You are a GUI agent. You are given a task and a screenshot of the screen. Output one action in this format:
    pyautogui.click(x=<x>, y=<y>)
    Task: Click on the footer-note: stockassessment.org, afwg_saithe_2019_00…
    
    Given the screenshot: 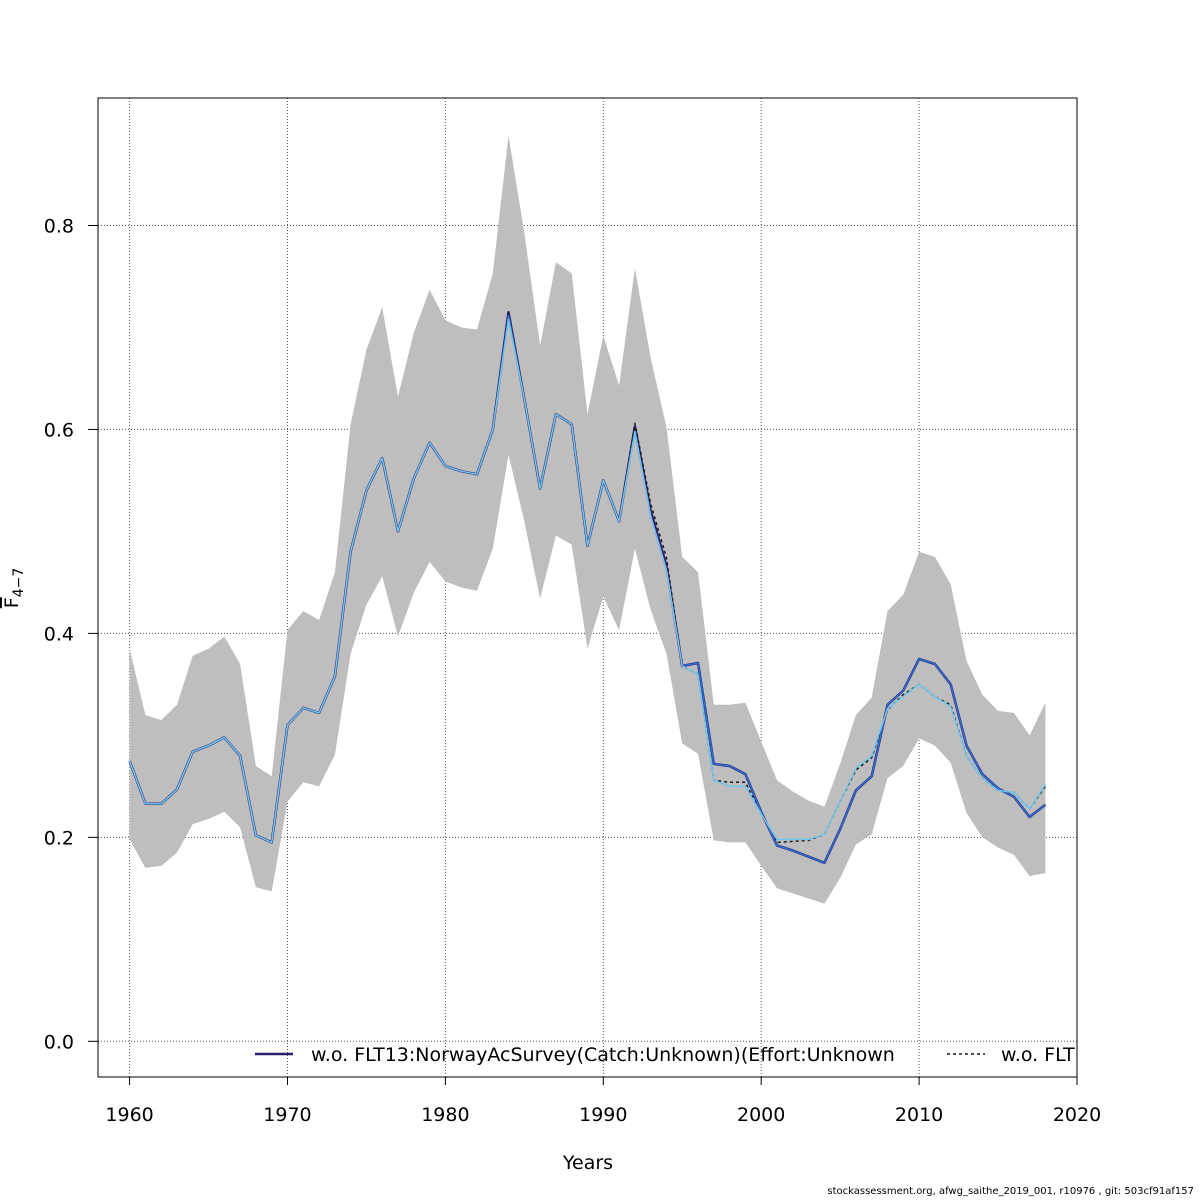 What is the action you would take?
    pyautogui.click(x=1010, y=1191)
    